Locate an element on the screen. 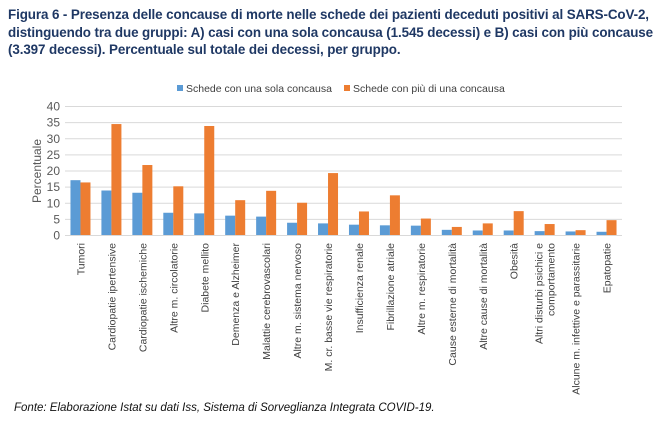  x-tick-label-text: Malattie cerebrovascolari is located at coordinates (267, 301).